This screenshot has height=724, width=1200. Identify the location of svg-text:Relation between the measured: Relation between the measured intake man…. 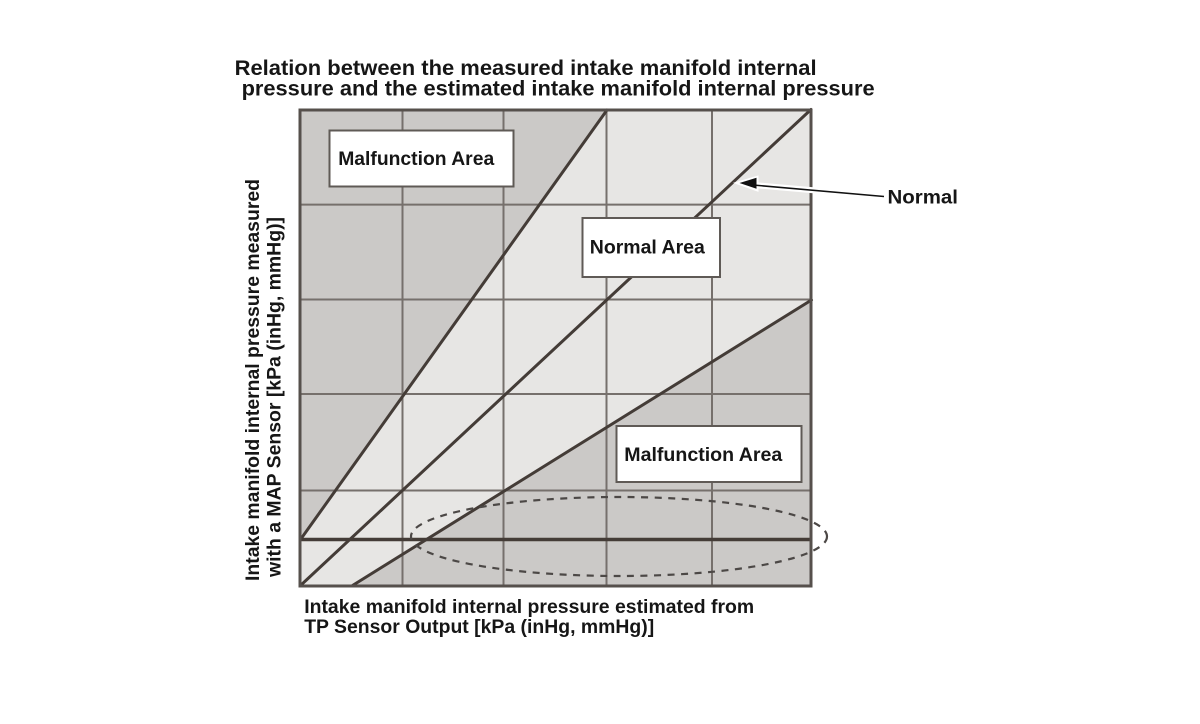
(526, 68).